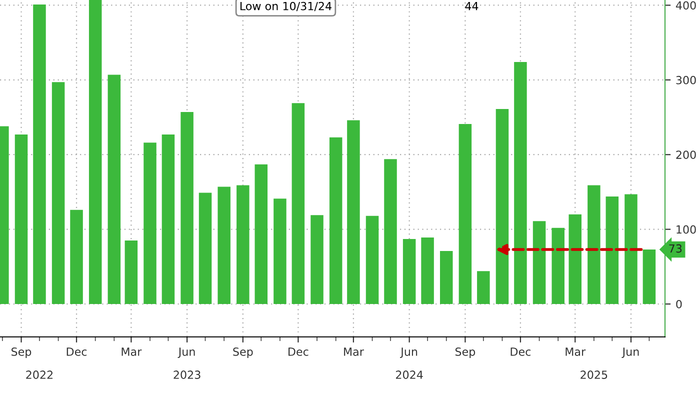  What do you see at coordinates (686, 229) in the screenshot?
I see `y-tick-label: 100` at bounding box center [686, 229].